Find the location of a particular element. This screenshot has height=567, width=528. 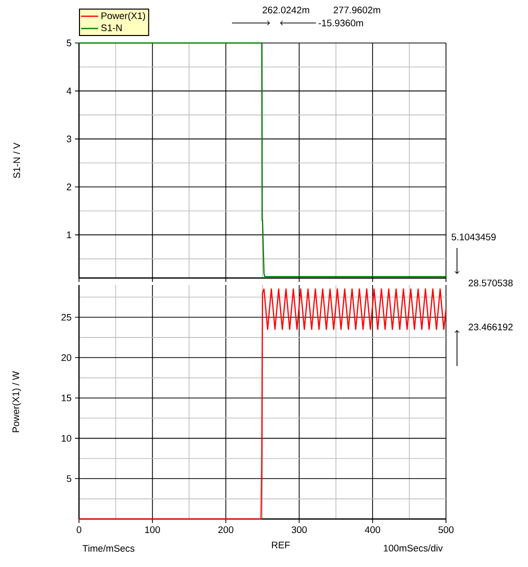

text: 23.466192 is located at coordinates (490, 327).